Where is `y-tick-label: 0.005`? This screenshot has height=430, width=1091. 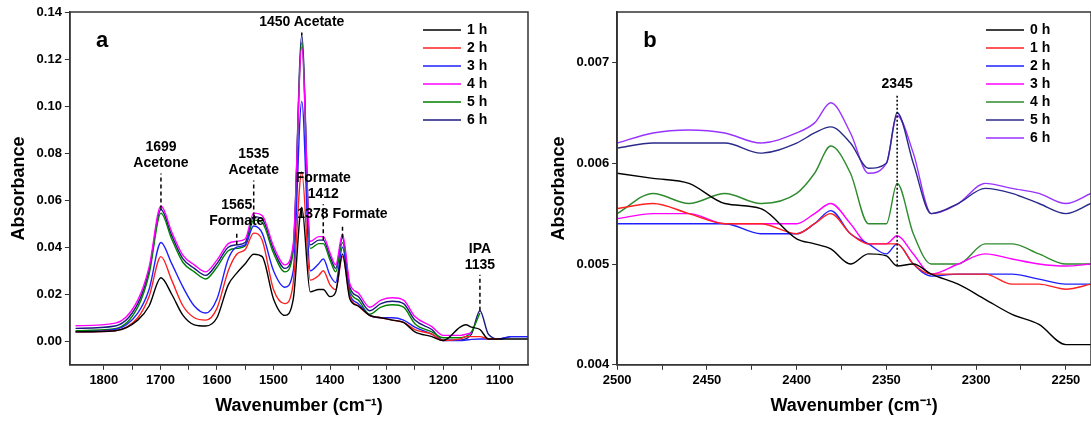 y-tick-label: 0.005 is located at coordinates (593, 263).